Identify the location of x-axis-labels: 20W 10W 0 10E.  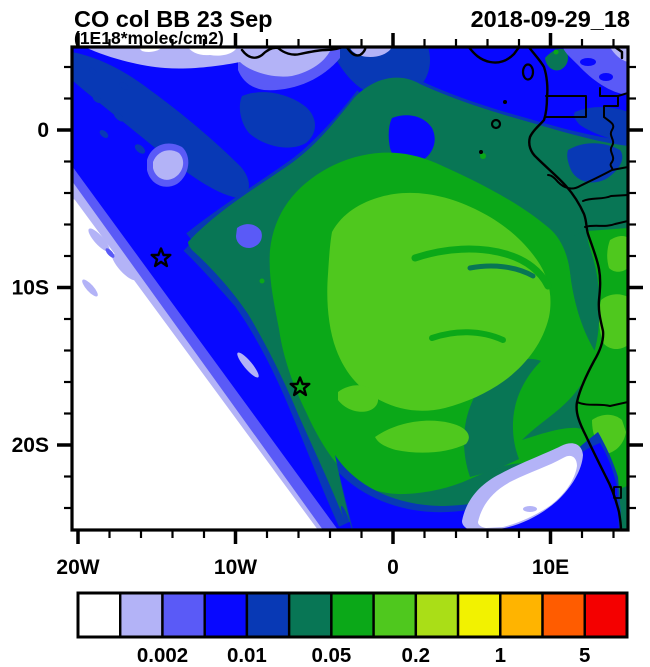
(312, 567).